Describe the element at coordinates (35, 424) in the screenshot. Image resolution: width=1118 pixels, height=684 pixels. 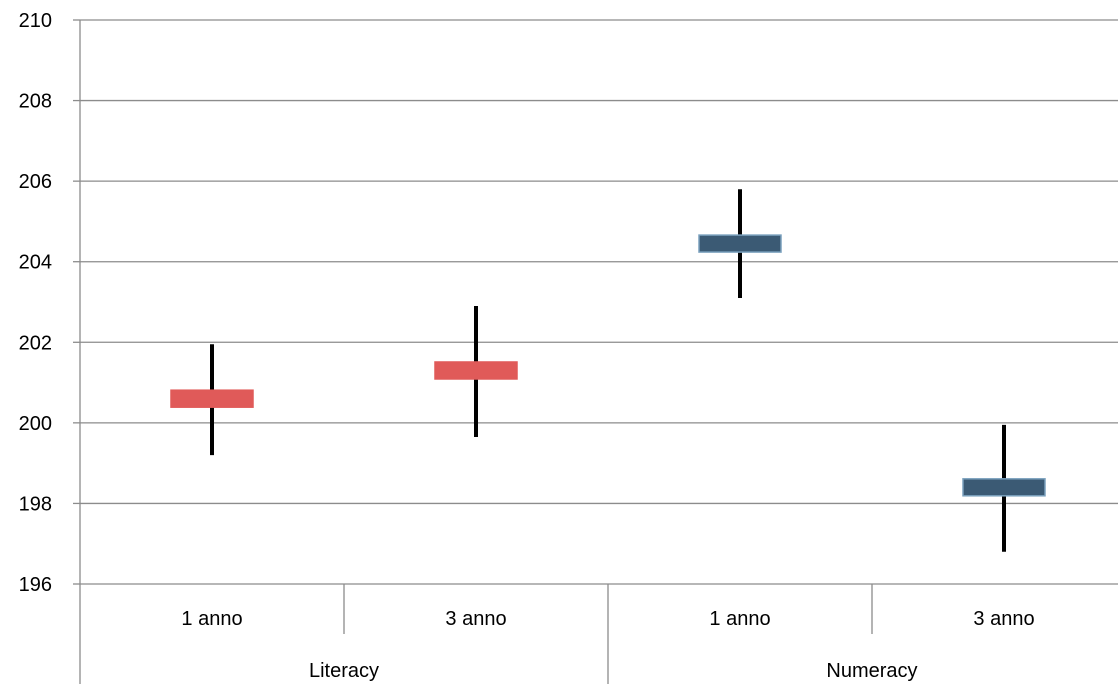
I see `y-tick-label-200: 200` at that location.